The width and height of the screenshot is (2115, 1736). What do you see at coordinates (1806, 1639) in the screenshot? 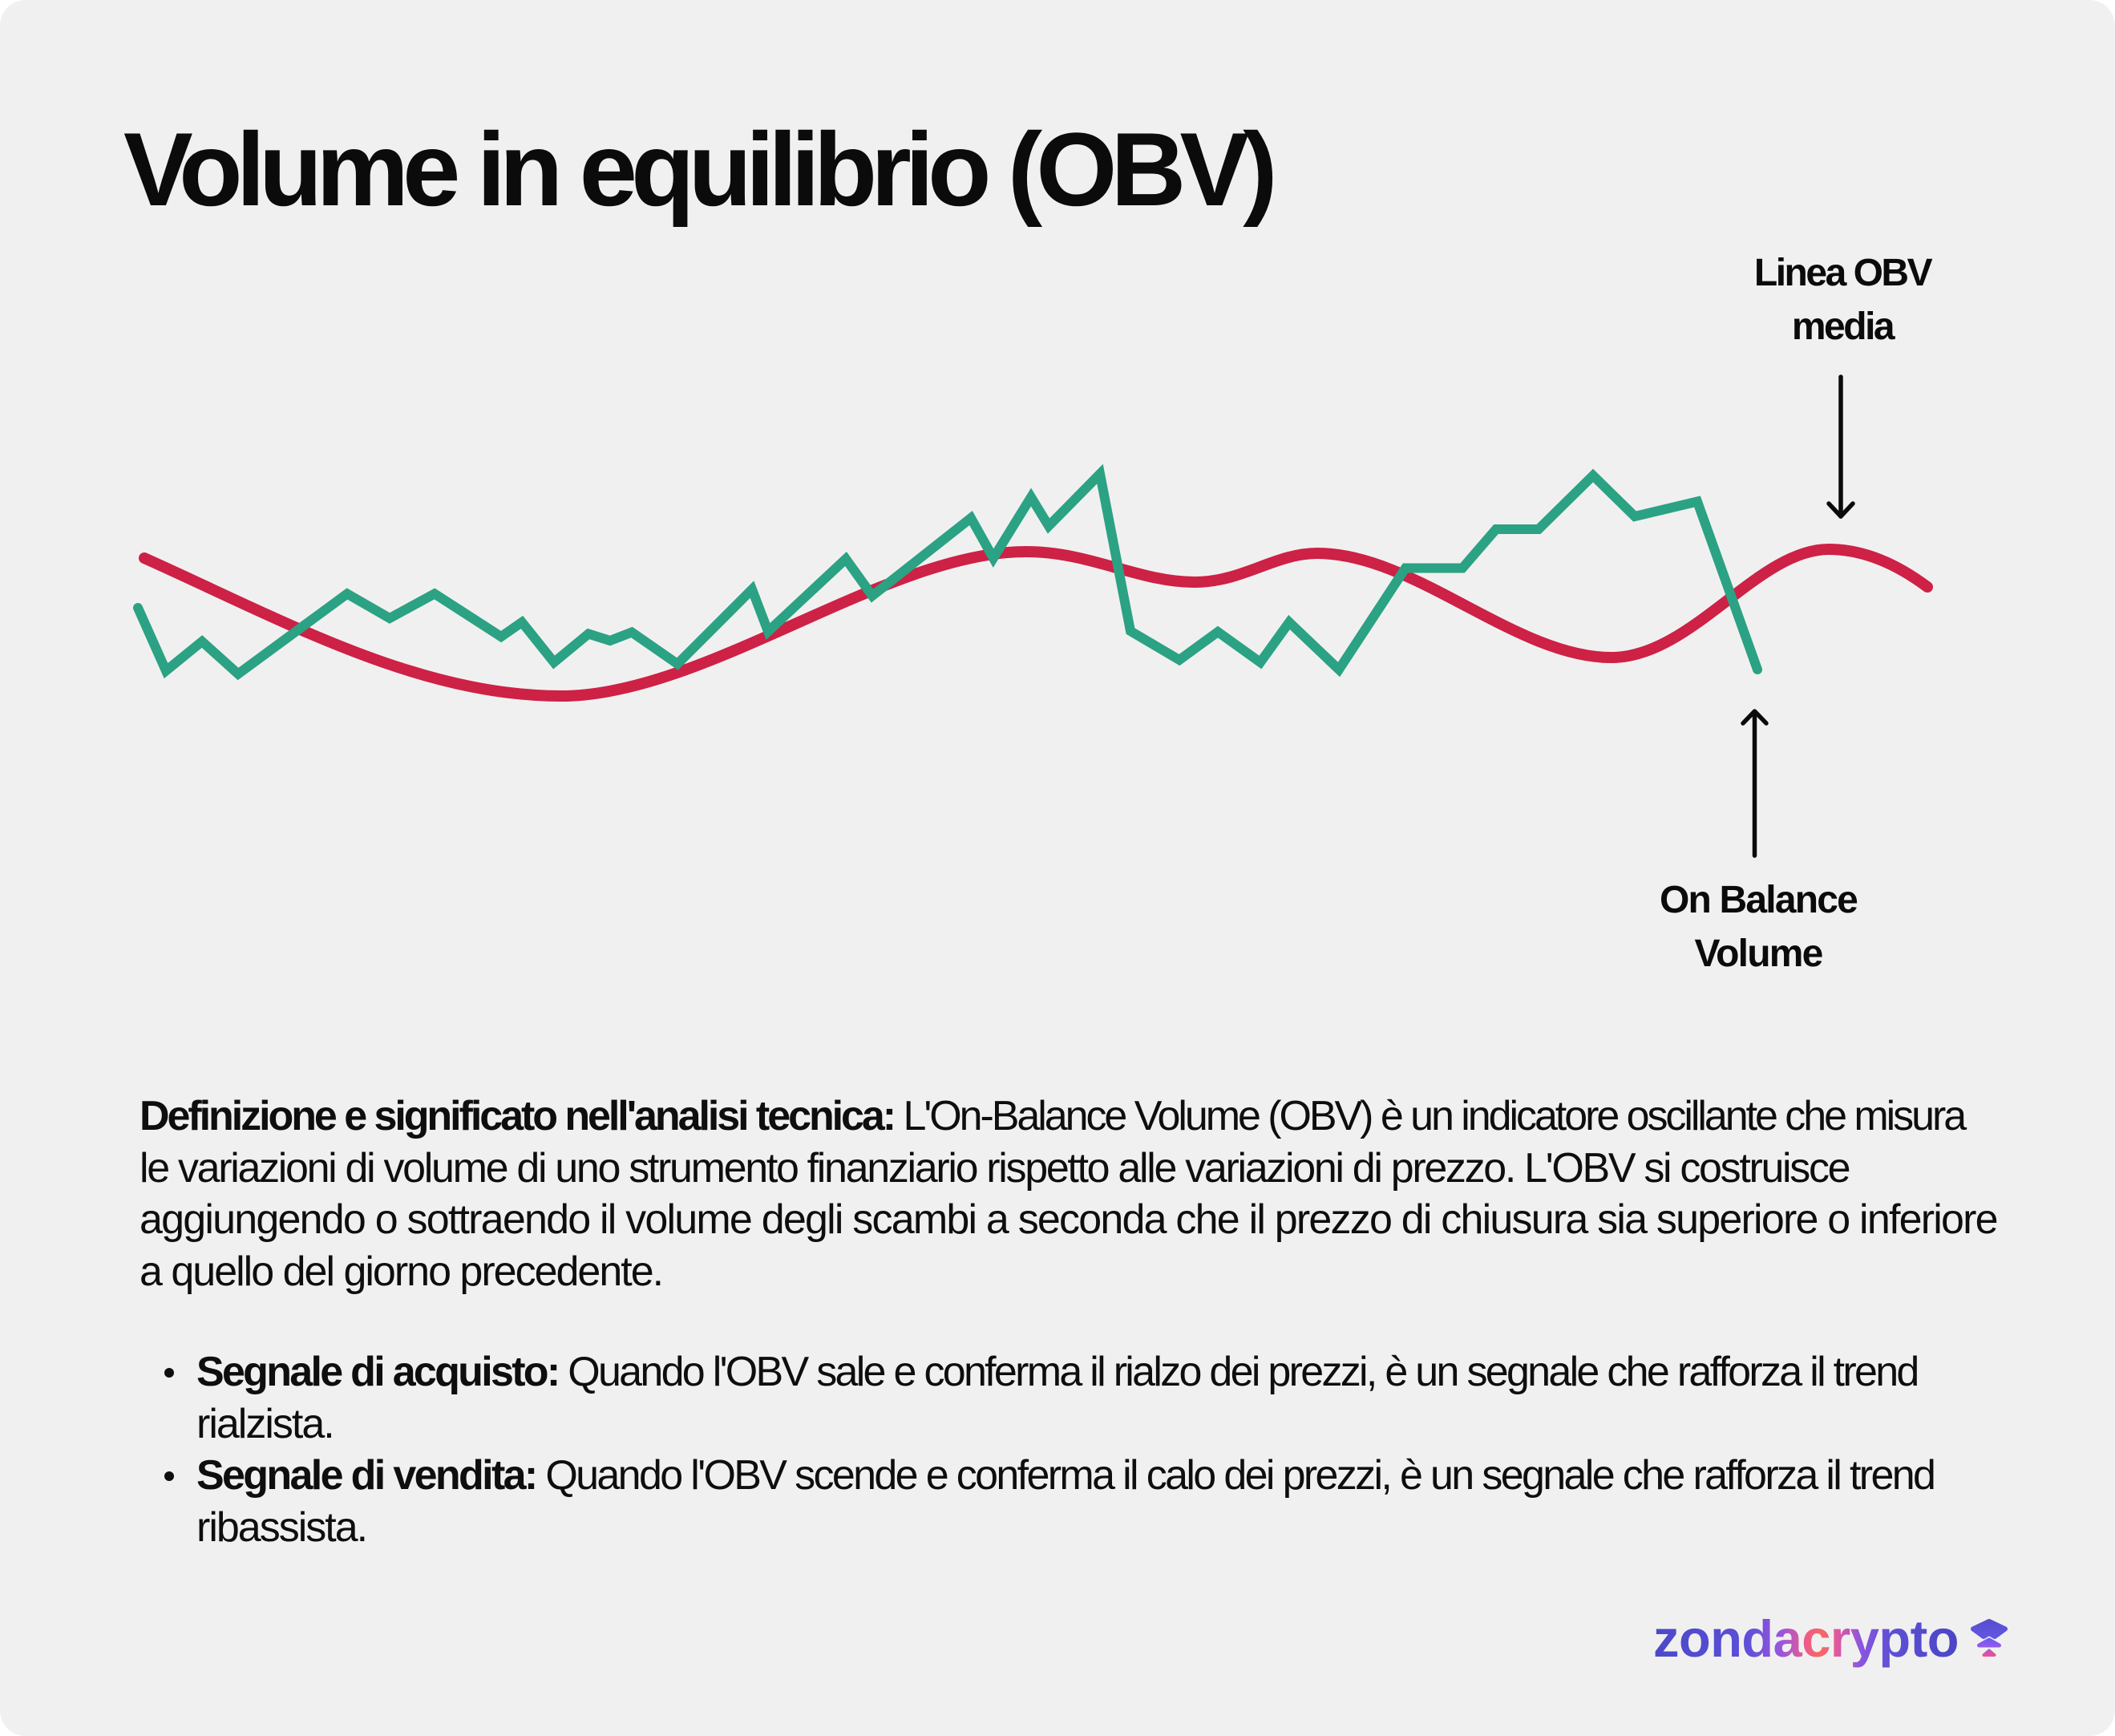
I see `svg-text: zondacrypto` at bounding box center [1806, 1639].